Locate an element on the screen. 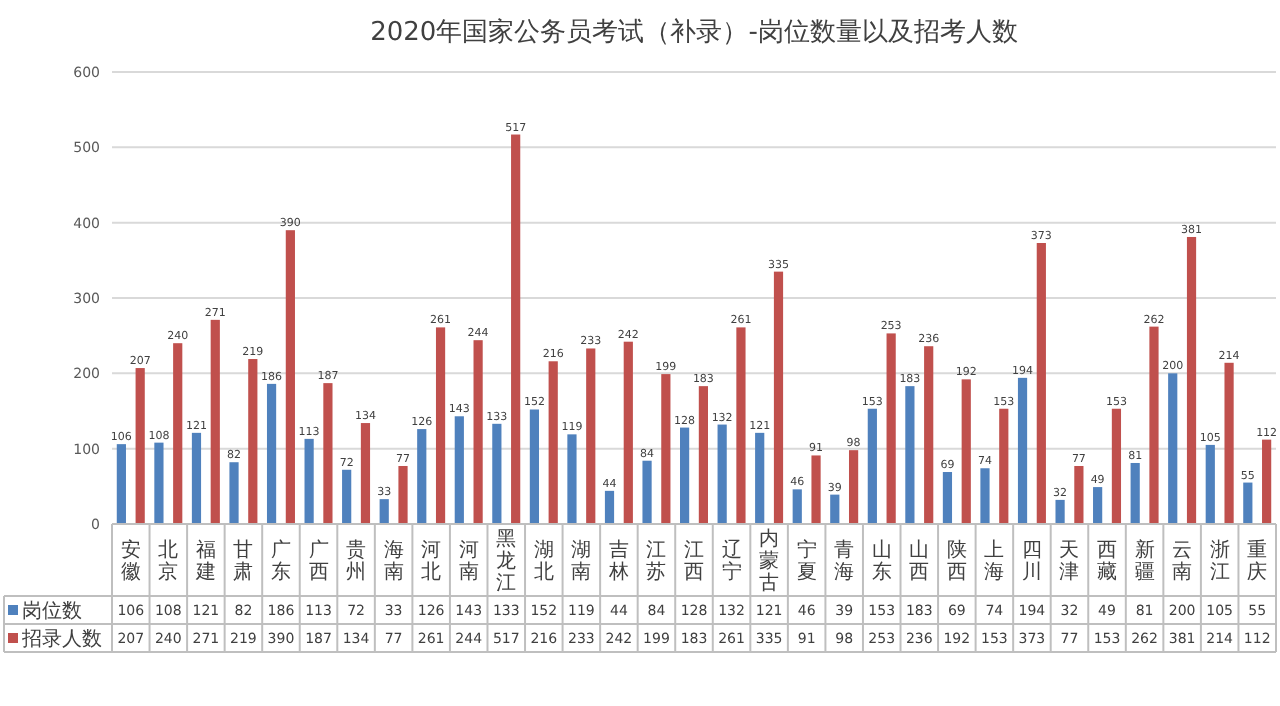 The height and width of the screenshot is (706, 1280). x-tick-label: 陕西 is located at coordinates (956, 561).